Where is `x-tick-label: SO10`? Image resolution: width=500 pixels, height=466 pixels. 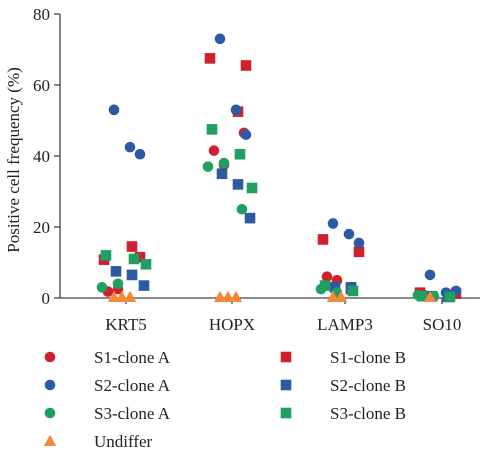
x-tick-label: SO10 is located at coordinates (442, 324).